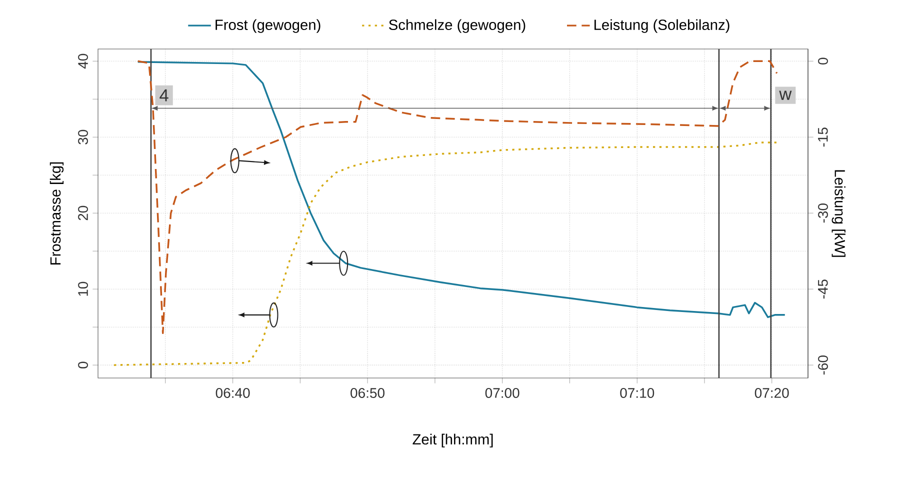 The width and height of the screenshot is (914, 481). I want to click on y-tick-label: 40, so click(83, 61).